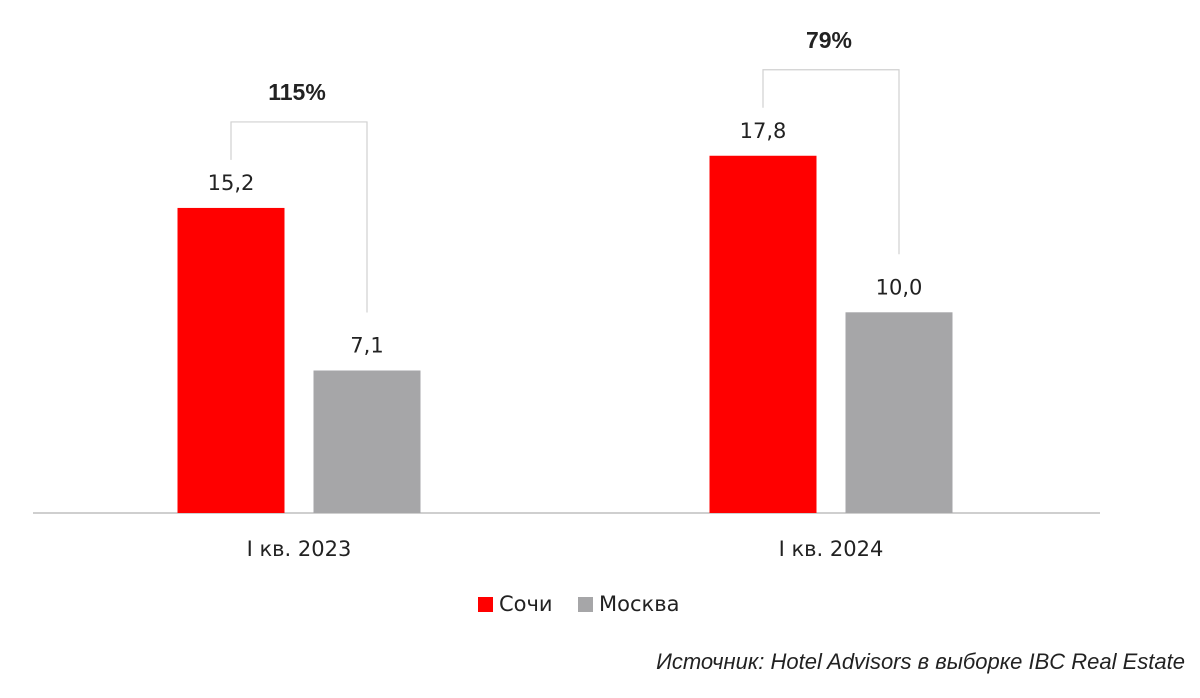  I want to click on legend-label: Сочи, so click(526, 604).